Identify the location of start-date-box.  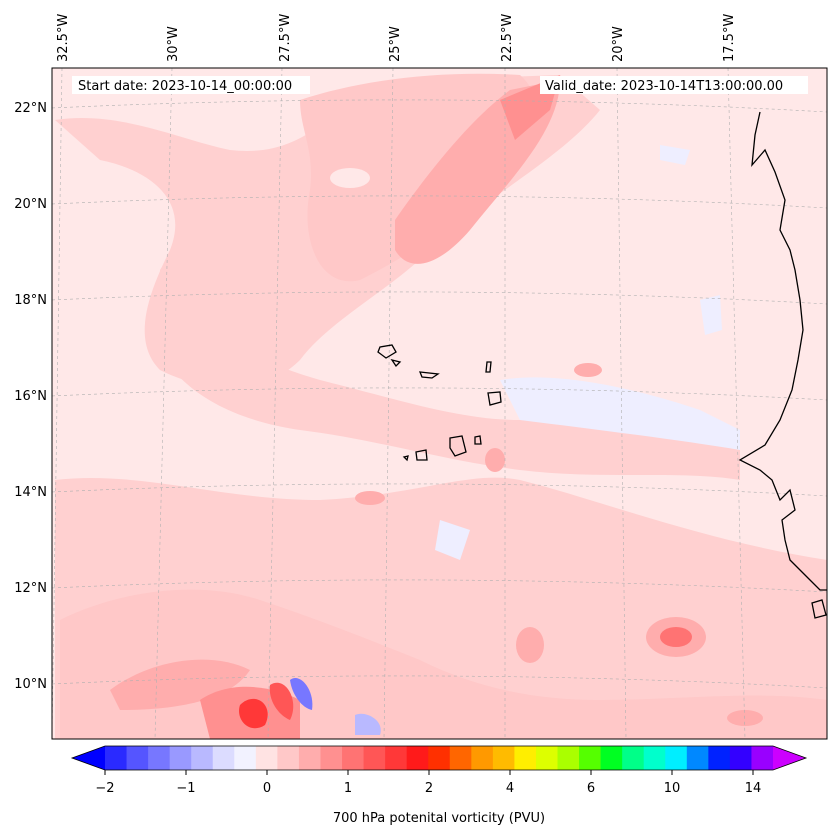
(191, 85).